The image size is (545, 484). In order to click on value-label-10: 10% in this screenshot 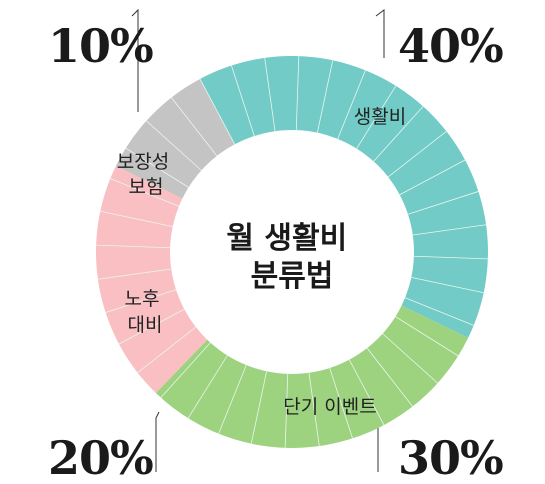, I will do `click(100, 46)`.